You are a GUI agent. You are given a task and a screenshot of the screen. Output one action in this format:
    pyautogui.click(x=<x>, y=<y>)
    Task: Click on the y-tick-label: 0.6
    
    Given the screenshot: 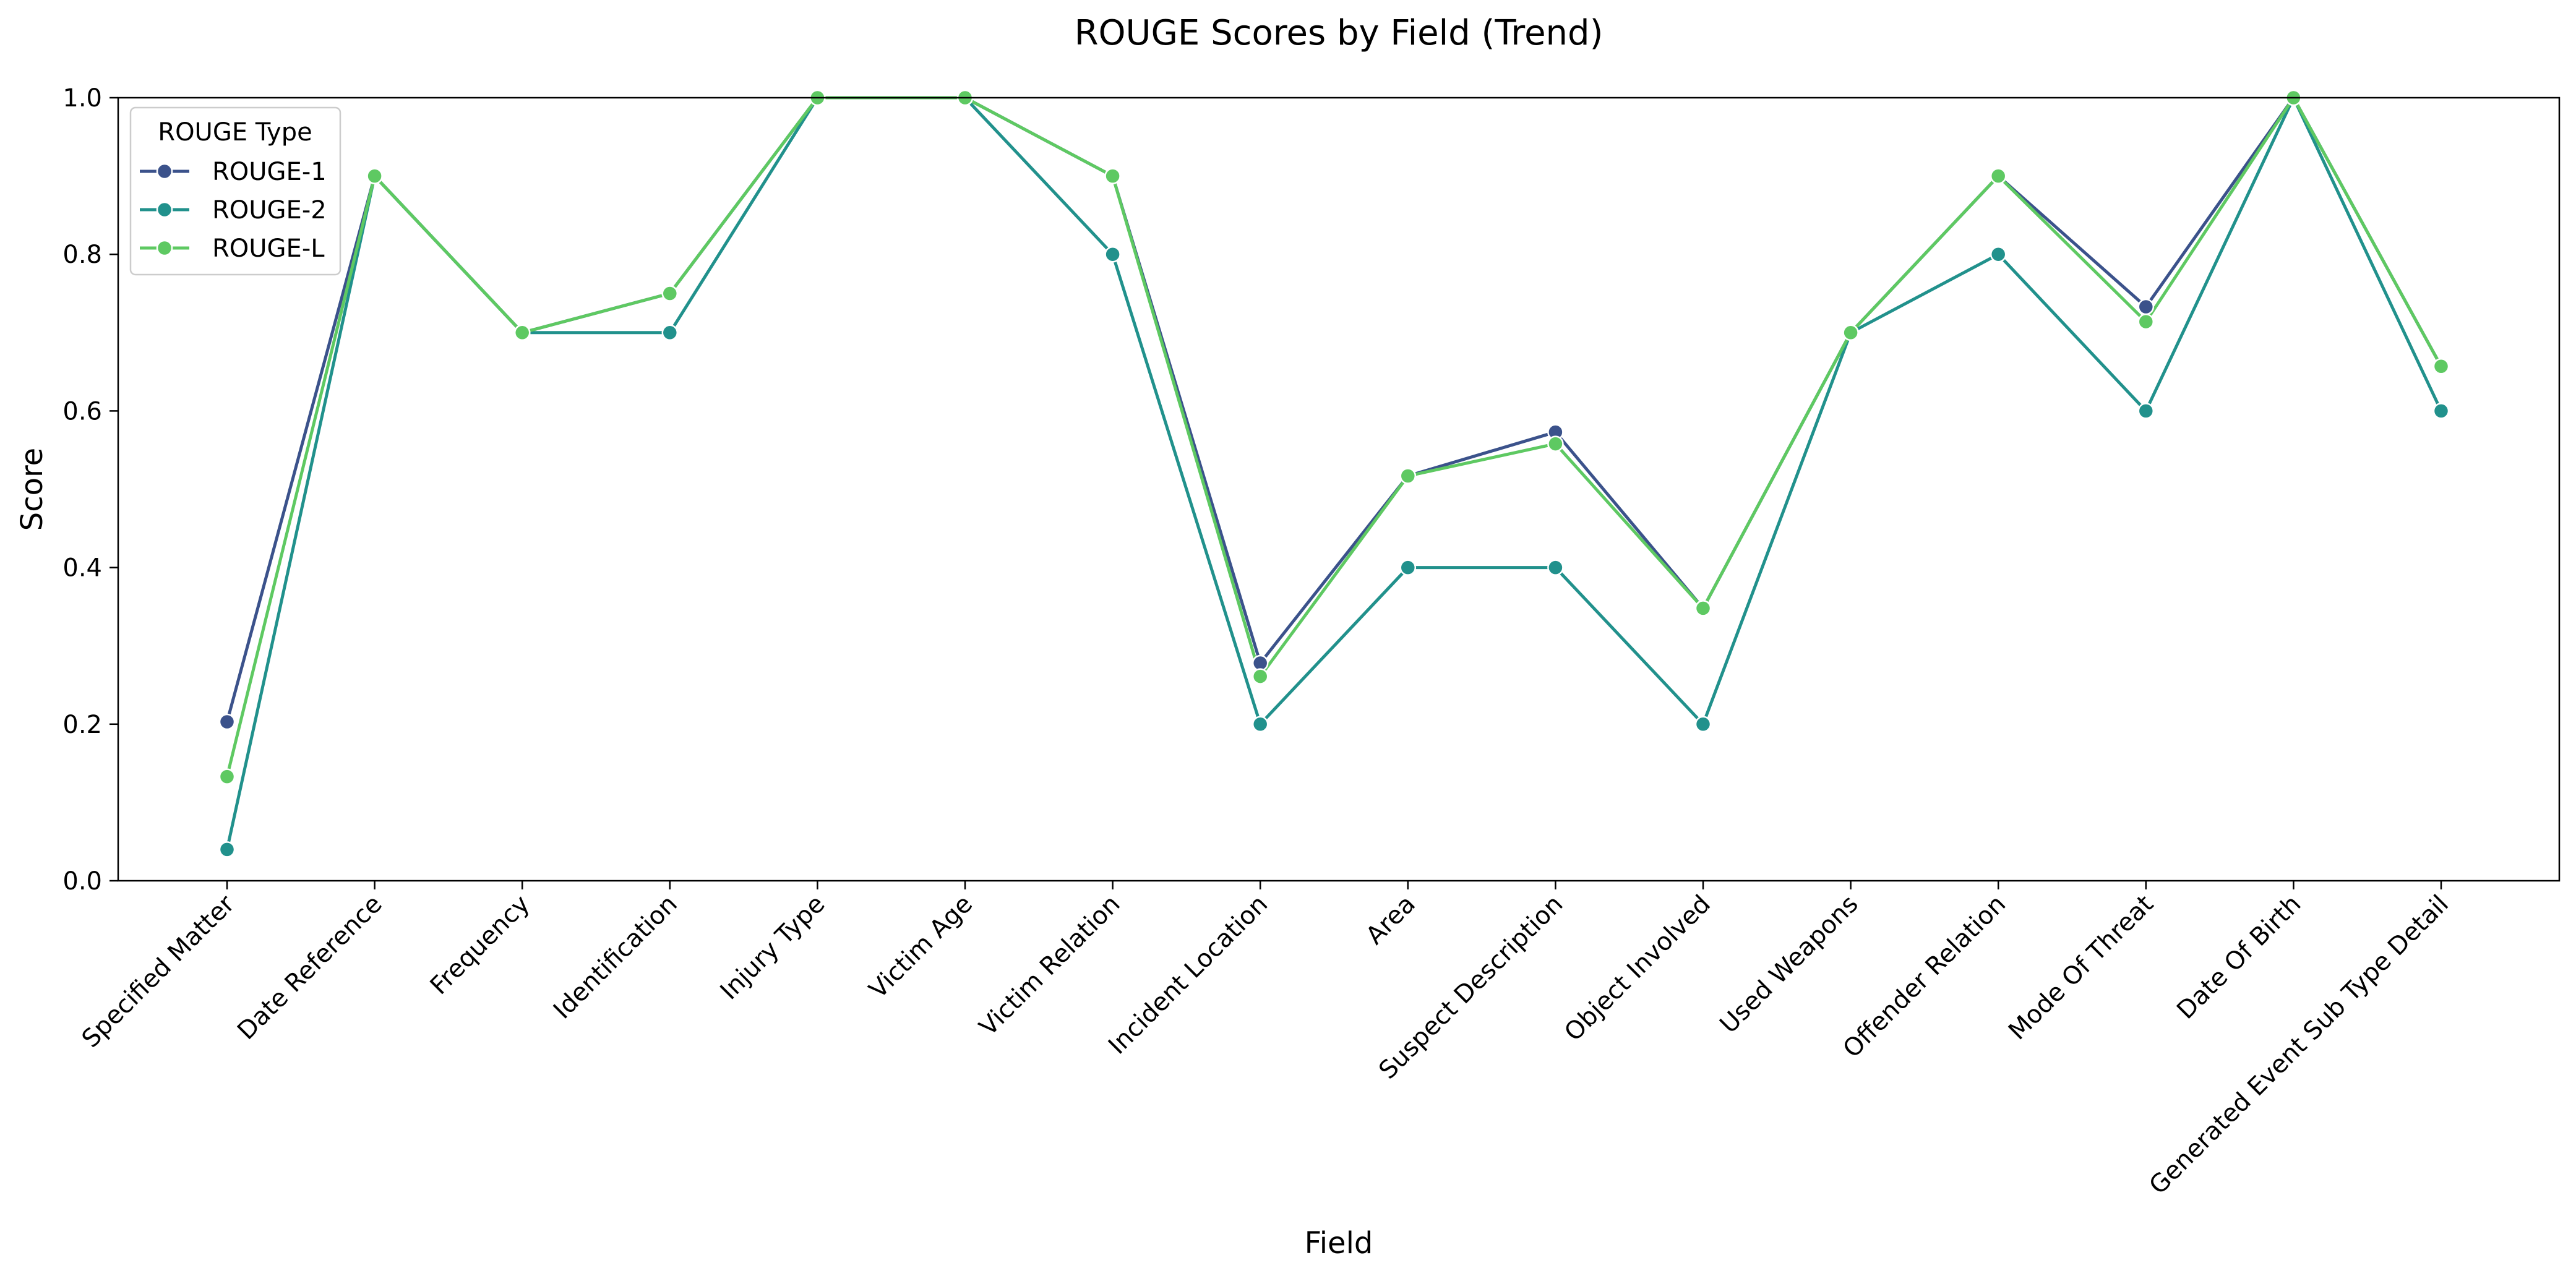 What is the action you would take?
    pyautogui.click(x=82, y=411)
    